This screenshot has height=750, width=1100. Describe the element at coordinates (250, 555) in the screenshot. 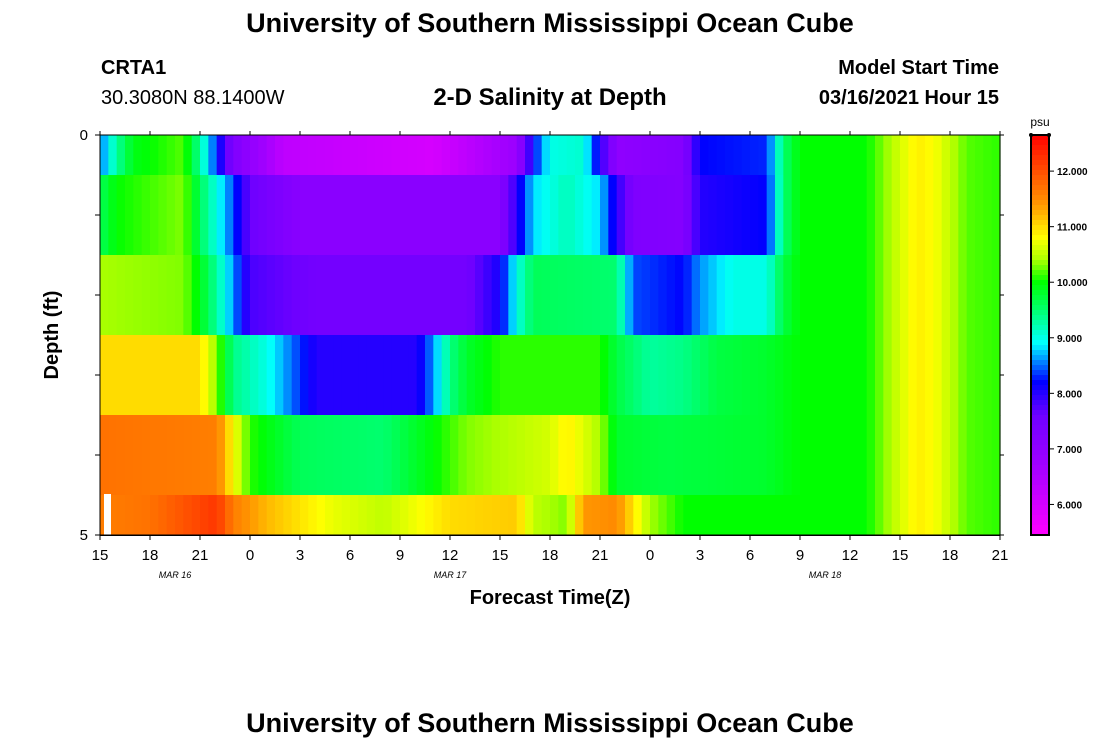

I see `x-tick-label: 0` at that location.